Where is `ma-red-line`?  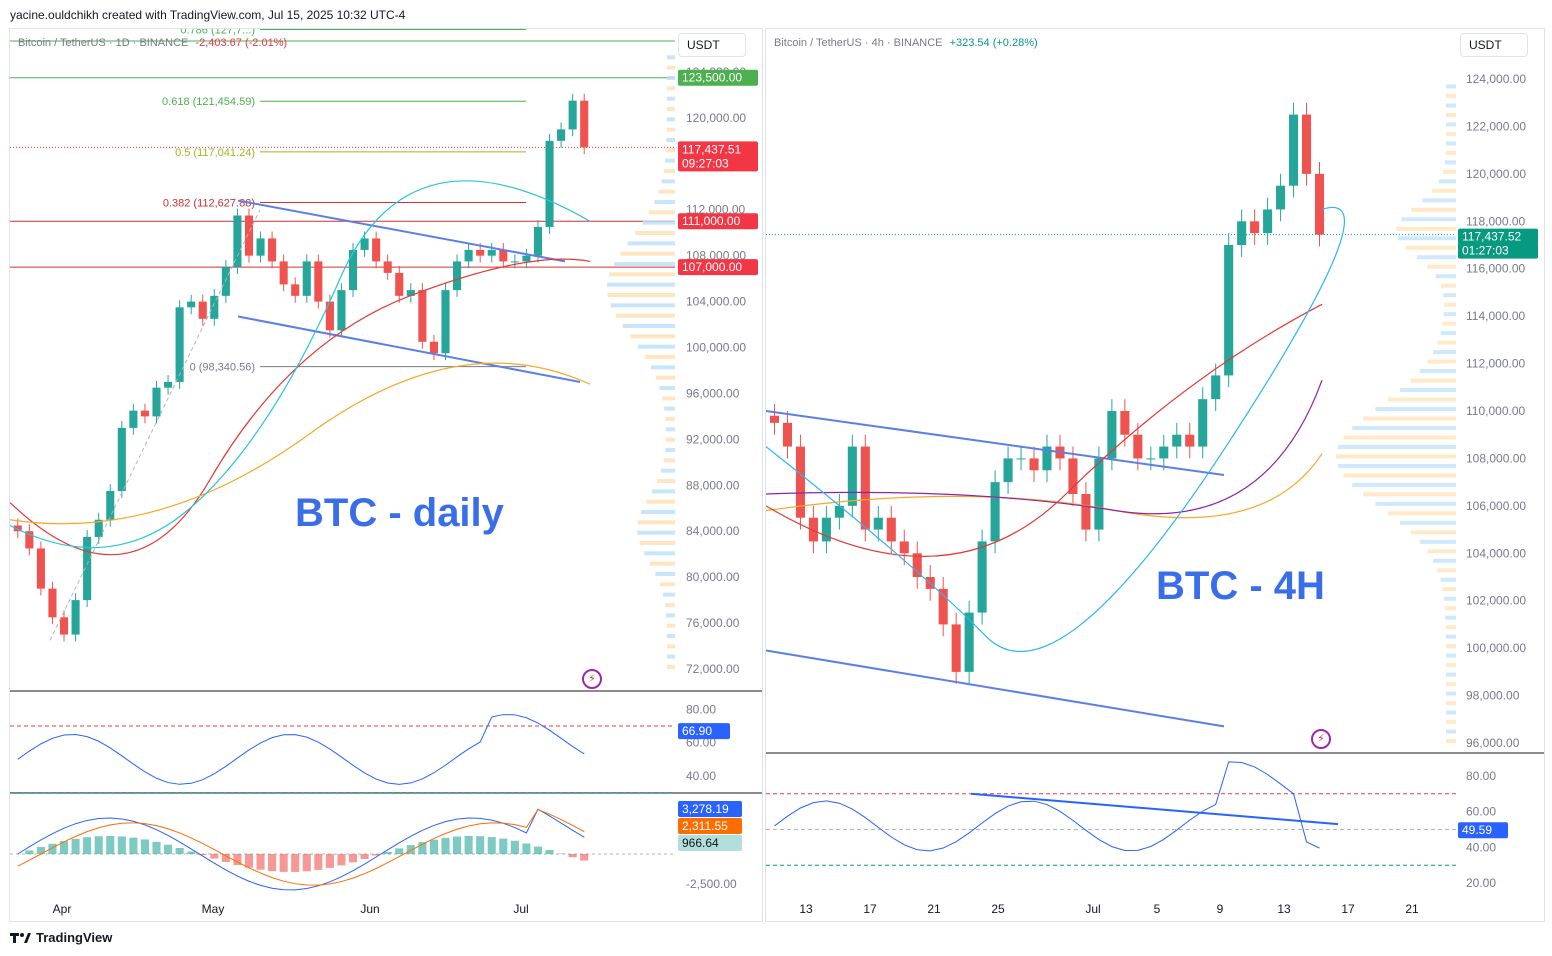
ma-red-line is located at coordinates (1044, 430).